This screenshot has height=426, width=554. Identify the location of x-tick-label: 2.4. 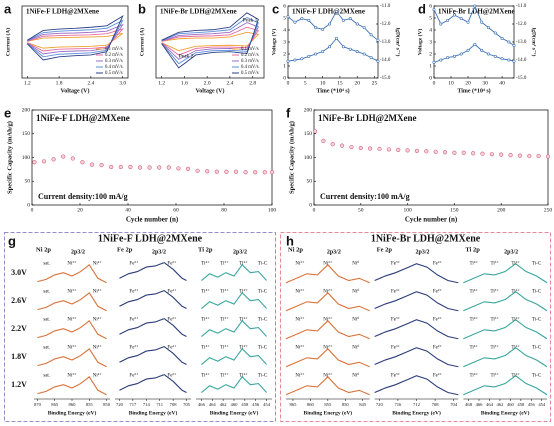
(229, 83).